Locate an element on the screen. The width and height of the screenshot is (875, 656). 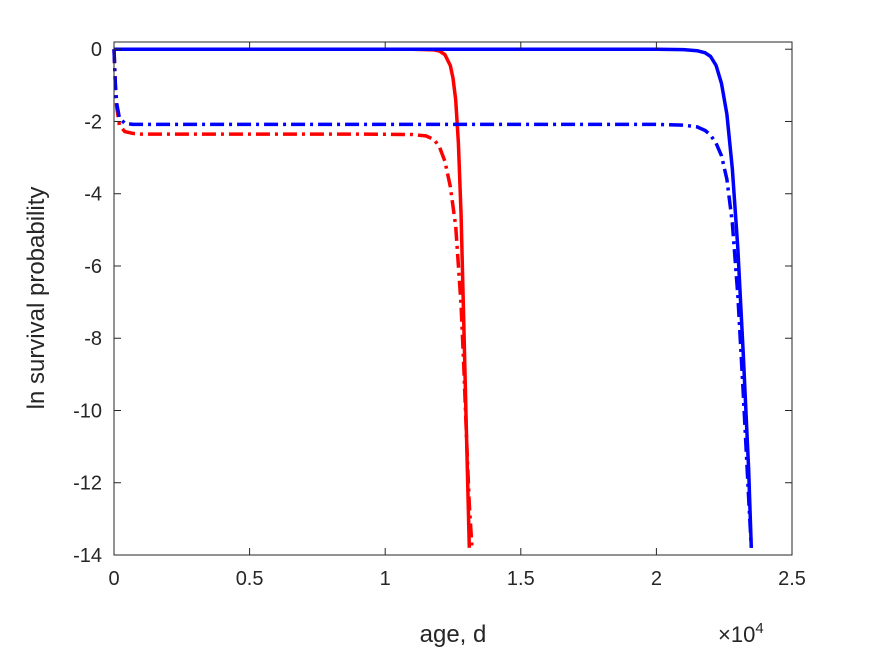
x-axis-label: age, d is located at coordinates (453, 634).